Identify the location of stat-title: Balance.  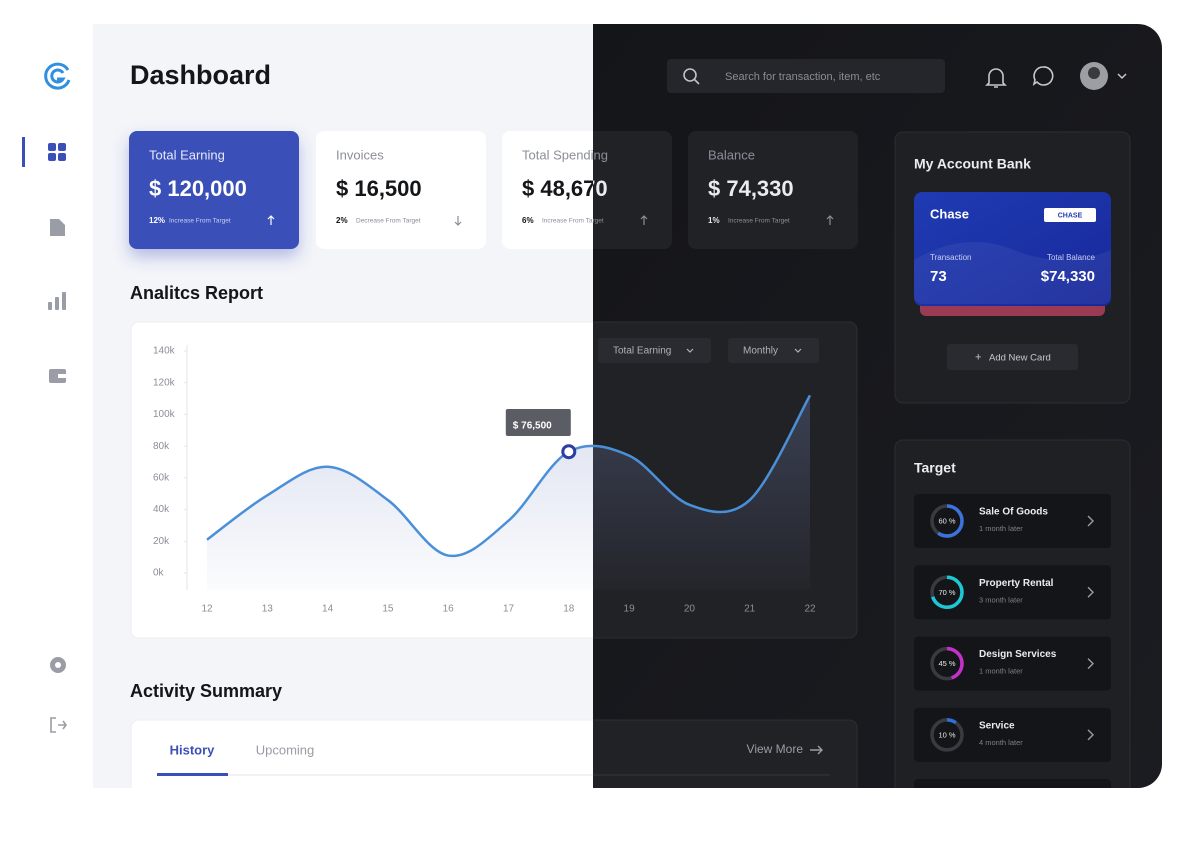
(731, 154).